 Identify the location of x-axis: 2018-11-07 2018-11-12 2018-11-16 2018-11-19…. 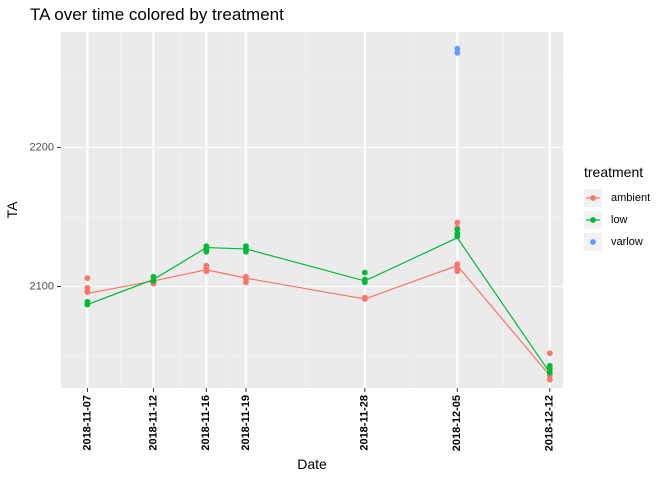
(318, 419).